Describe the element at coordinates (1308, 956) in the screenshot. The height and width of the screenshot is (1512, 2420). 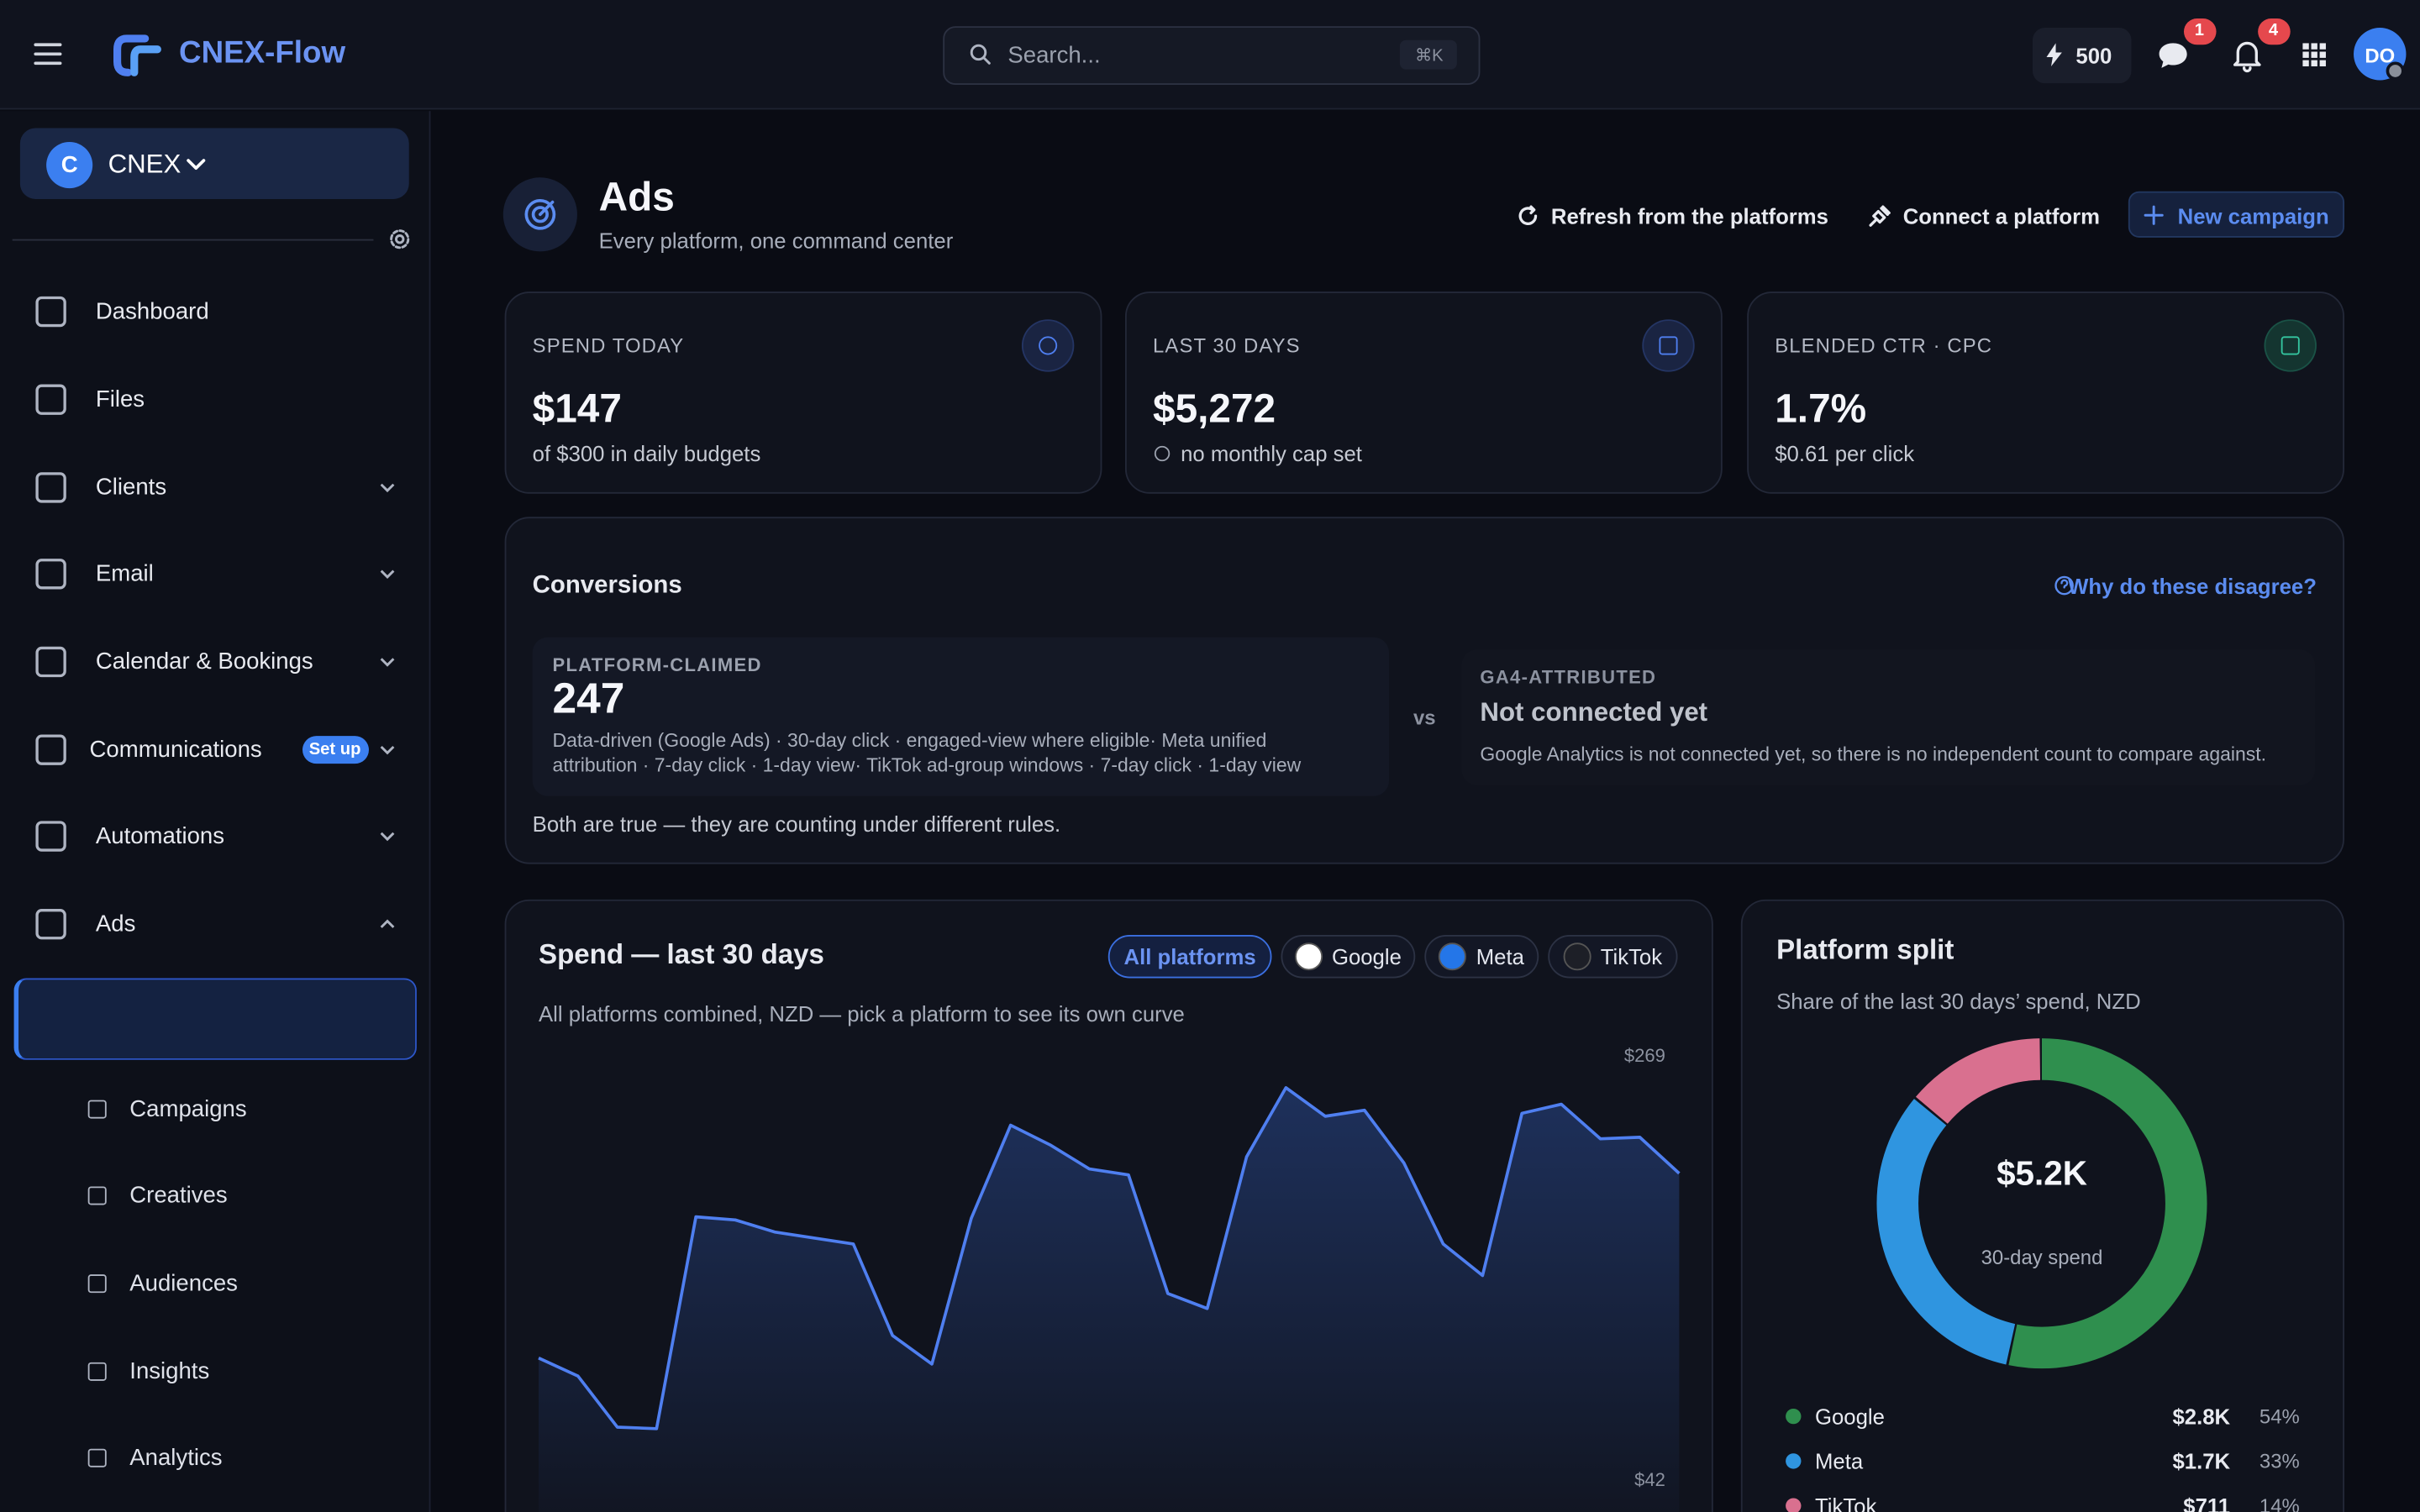
I see `platform-dot` at that location.